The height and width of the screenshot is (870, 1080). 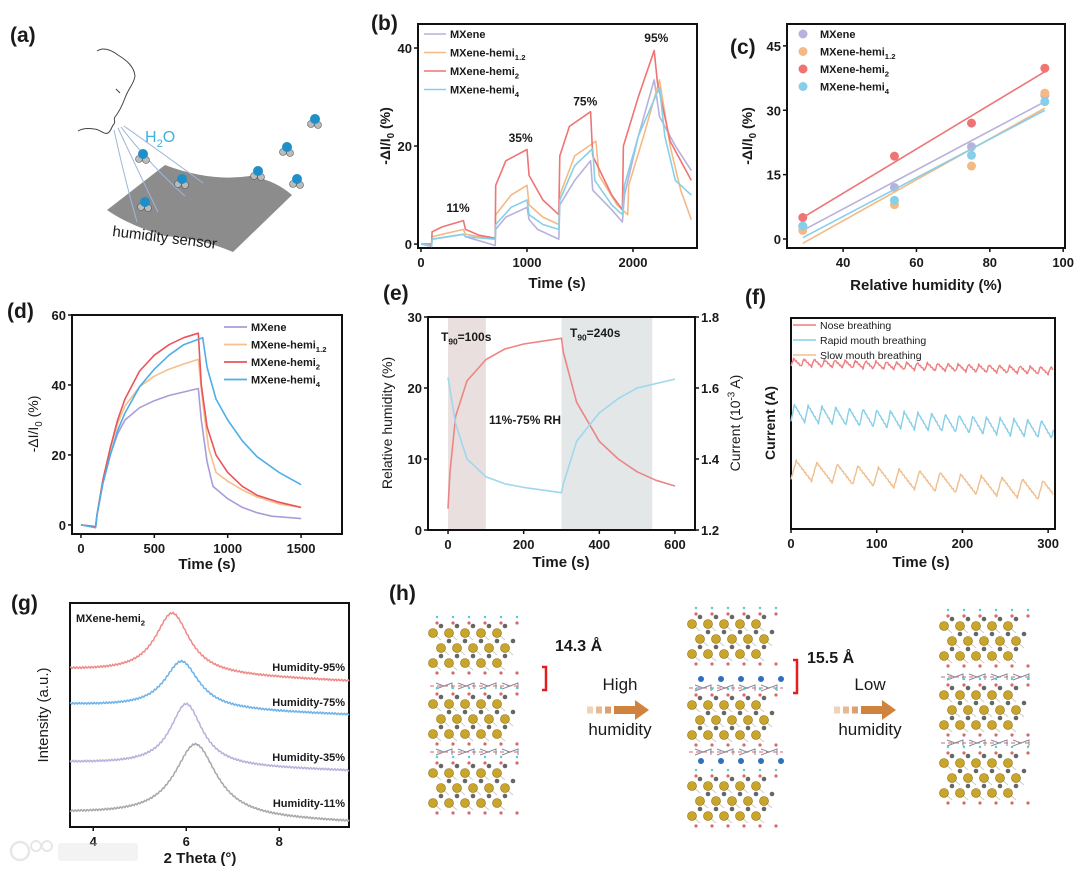 I want to click on legend-label-part: 1.2, so click(x=520, y=57).